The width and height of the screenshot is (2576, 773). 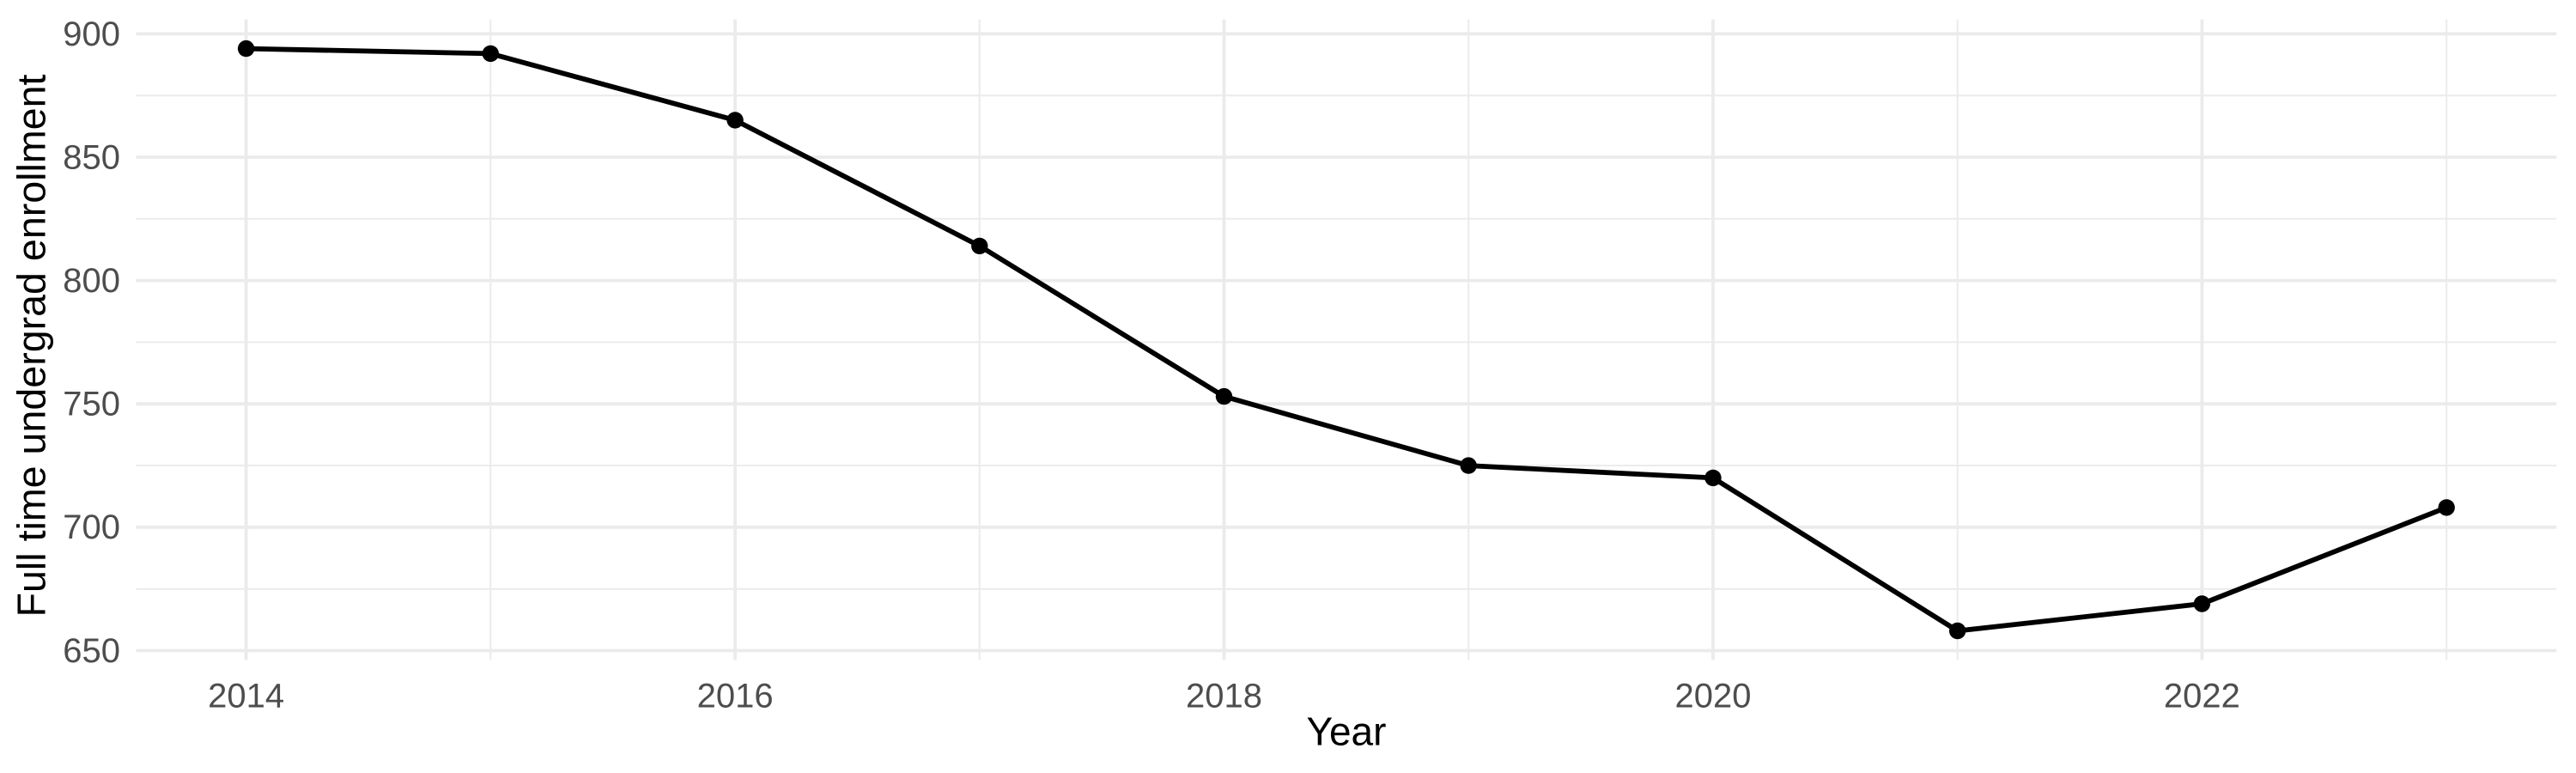 What do you see at coordinates (32, 345) in the screenshot?
I see `svg-text: Full time undergrad enrollment` at bounding box center [32, 345].